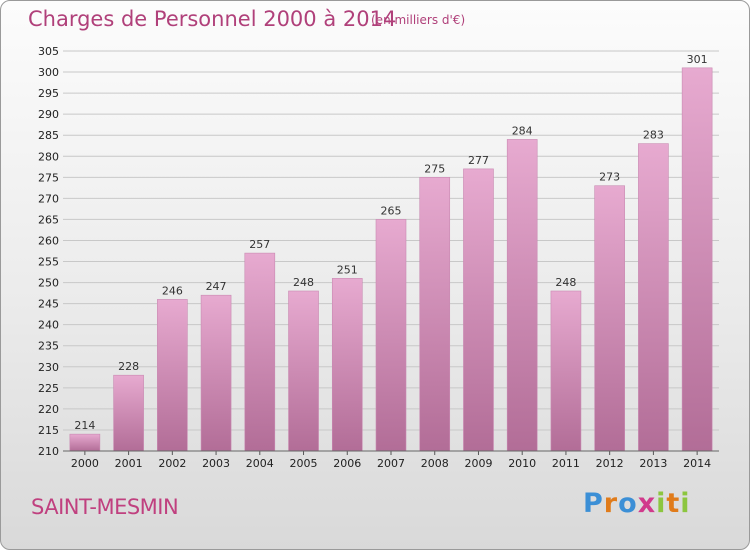  Describe the element at coordinates (653, 297) in the screenshot. I see `bar-2013` at that location.